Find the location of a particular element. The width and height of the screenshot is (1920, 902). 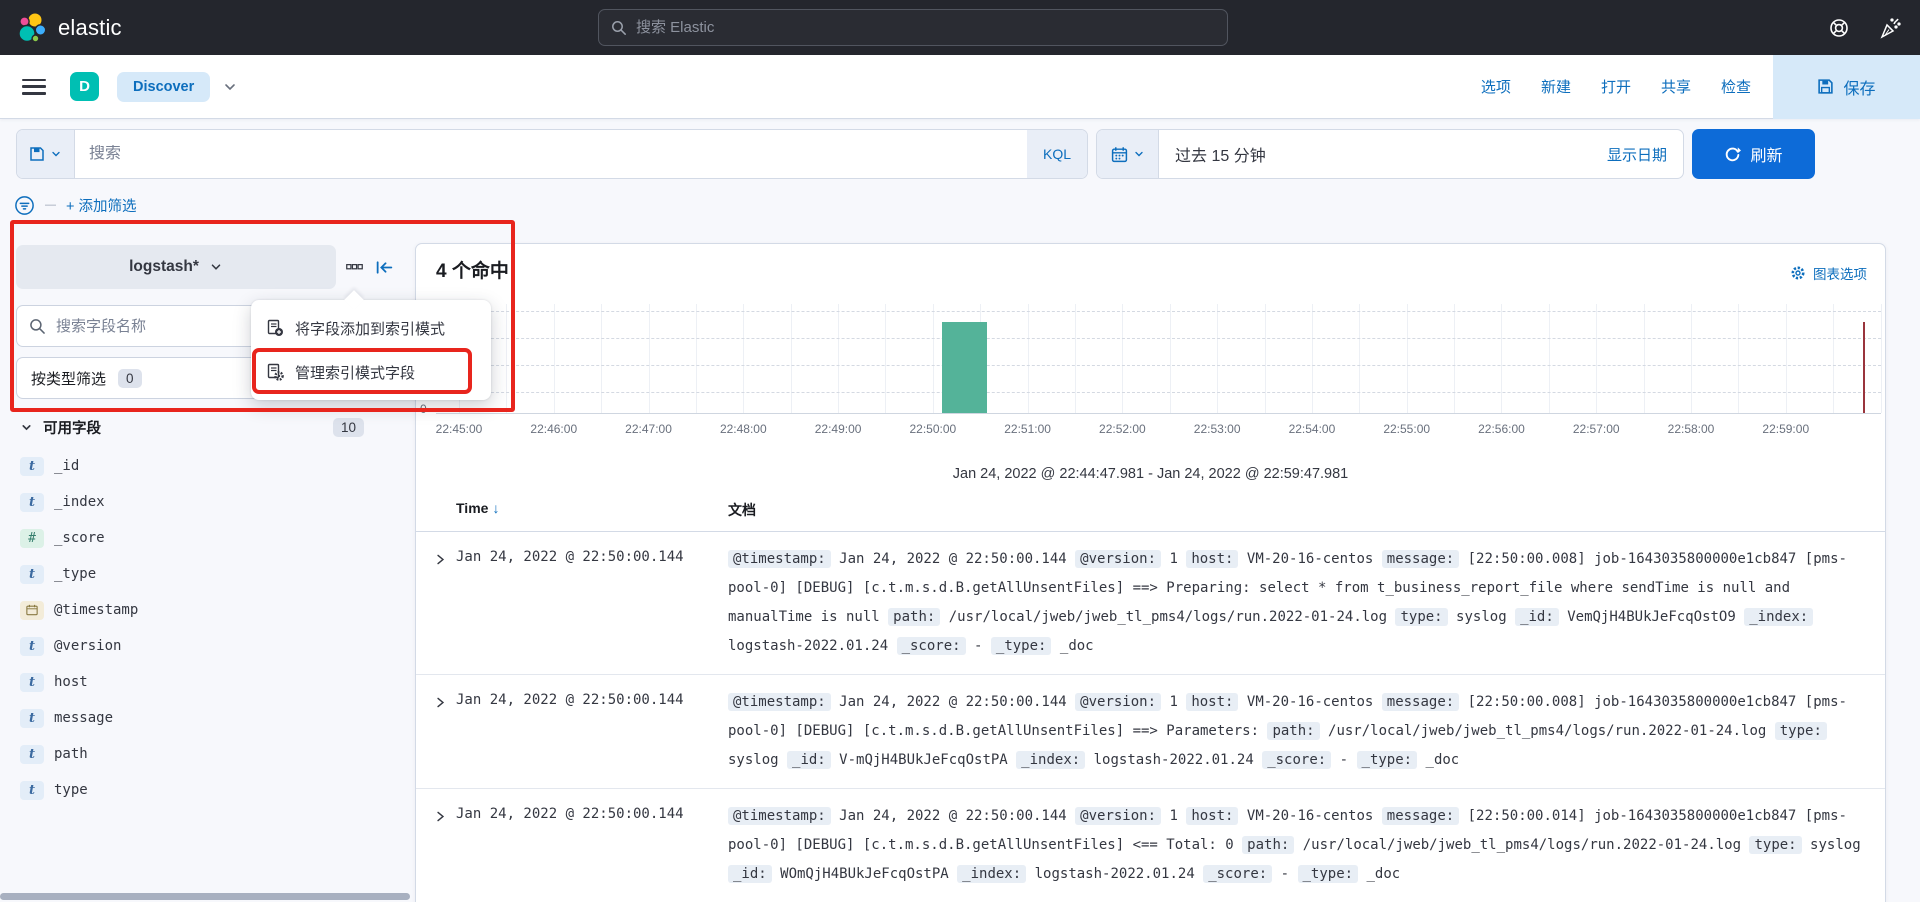

x-axis-tick-label: 22:57:00 is located at coordinates (1596, 429).